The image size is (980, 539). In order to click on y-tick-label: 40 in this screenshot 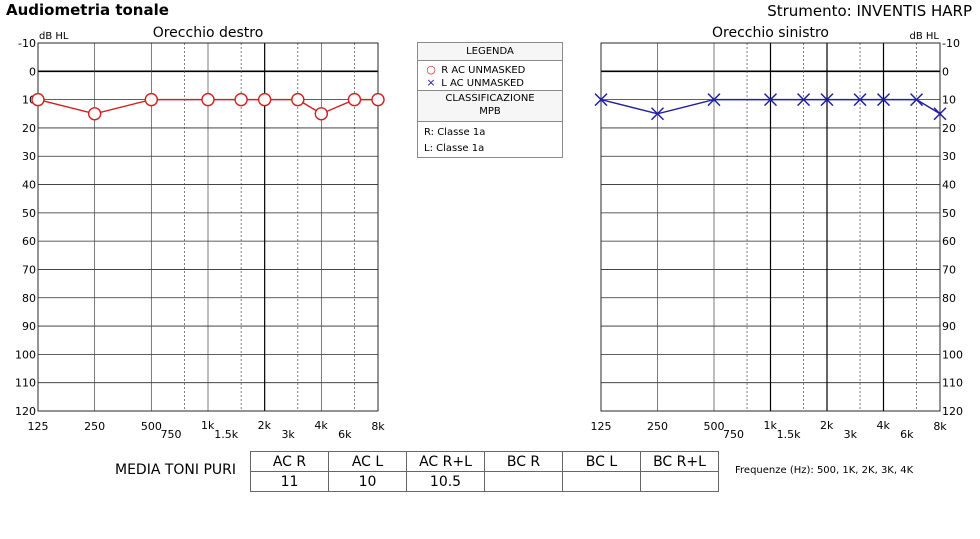, I will do `click(949, 185)`.